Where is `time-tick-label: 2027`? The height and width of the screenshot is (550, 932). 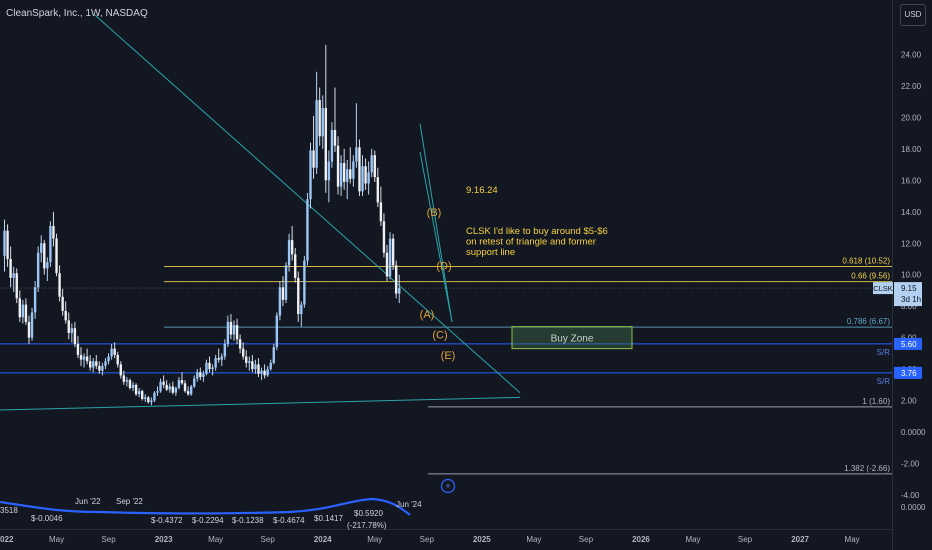 time-tick-label: 2027 is located at coordinates (800, 539).